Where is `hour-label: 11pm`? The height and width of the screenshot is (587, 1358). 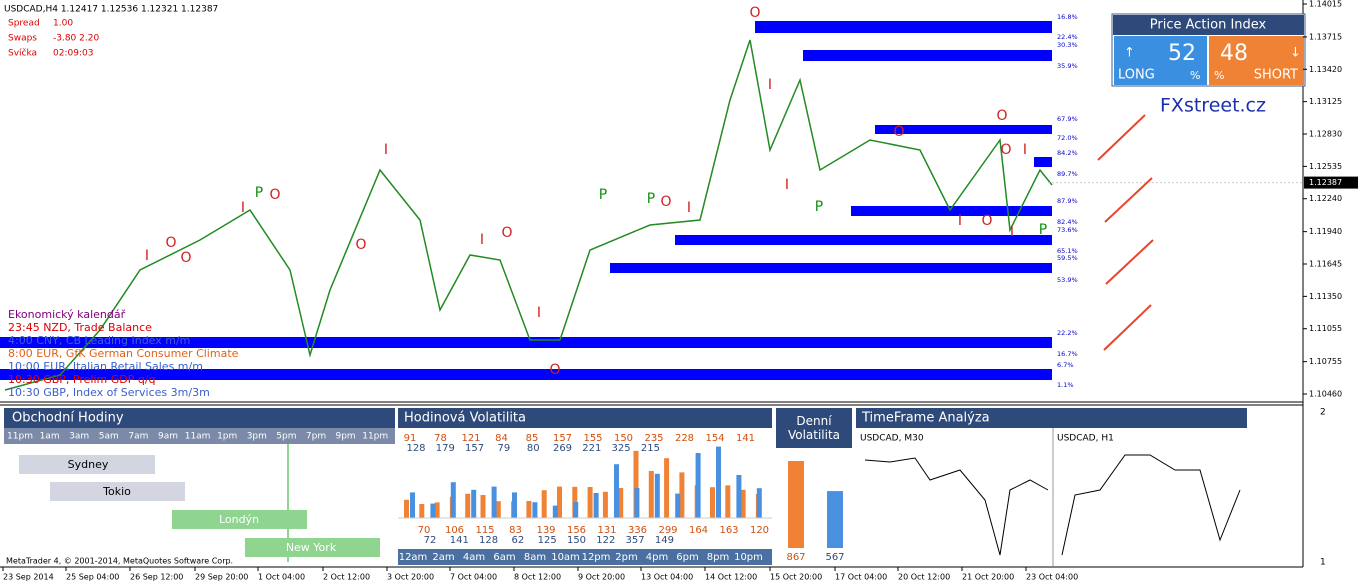
hour-label: 11pm is located at coordinates (20, 437).